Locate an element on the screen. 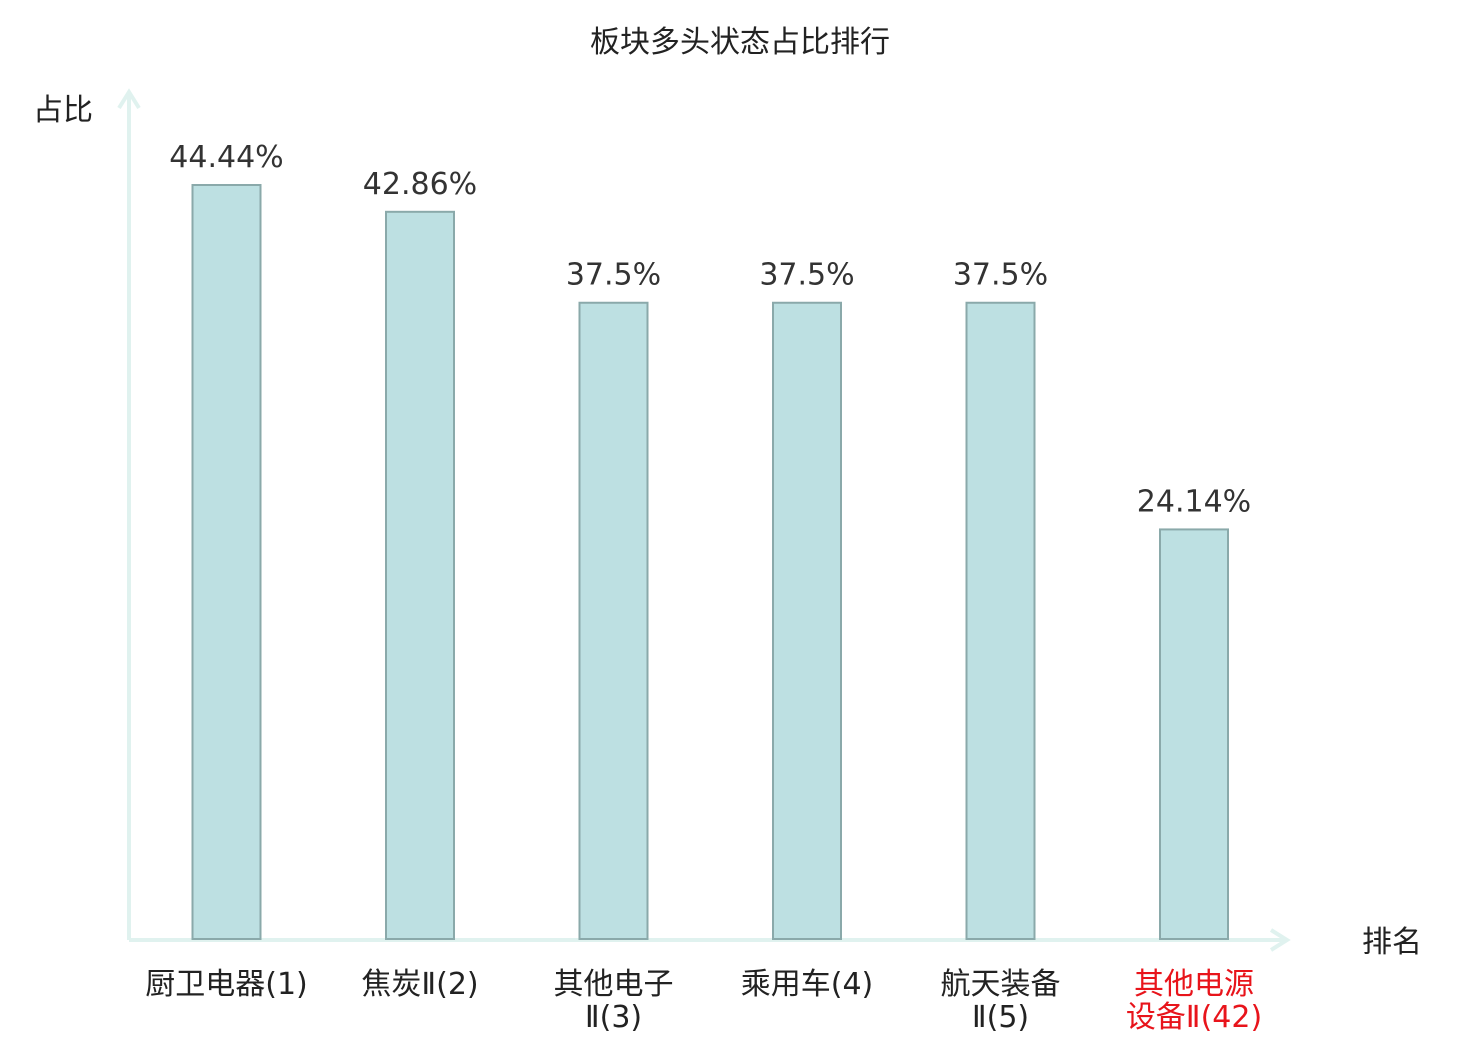 This screenshot has height=1044, width=1480. category-tick-label: 航天装备 Ⅱ(5) is located at coordinates (1001, 1001).